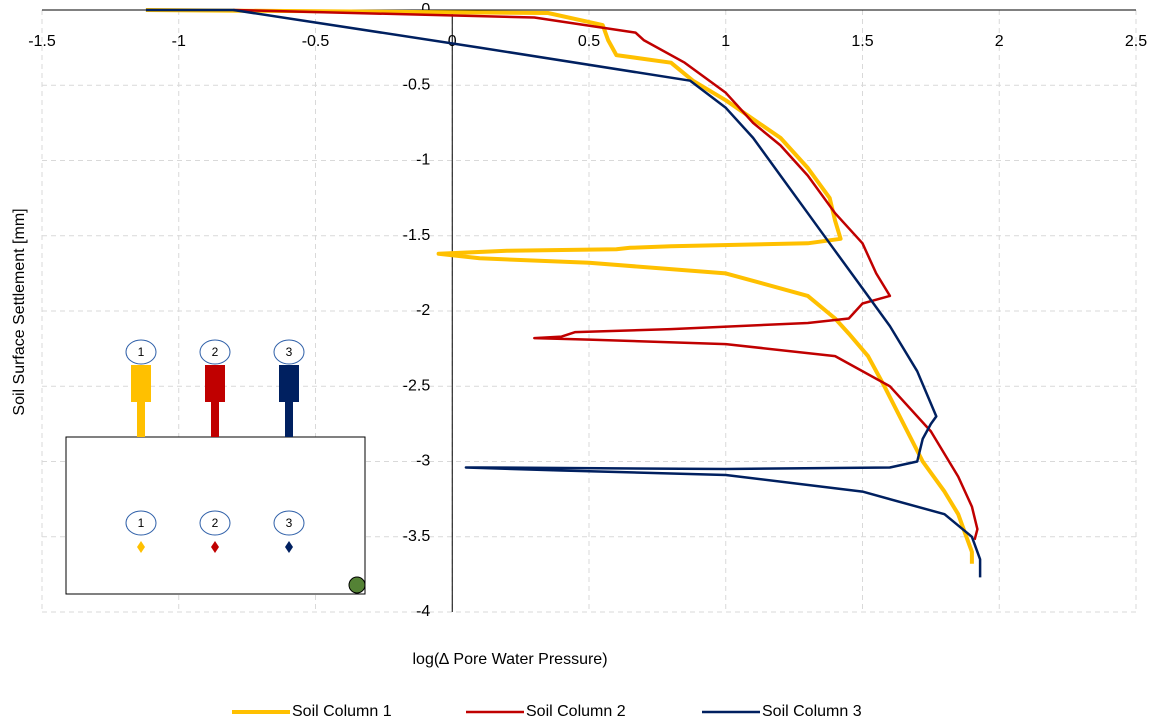  I want to click on x-tick-label: 0.5, so click(589, 41).